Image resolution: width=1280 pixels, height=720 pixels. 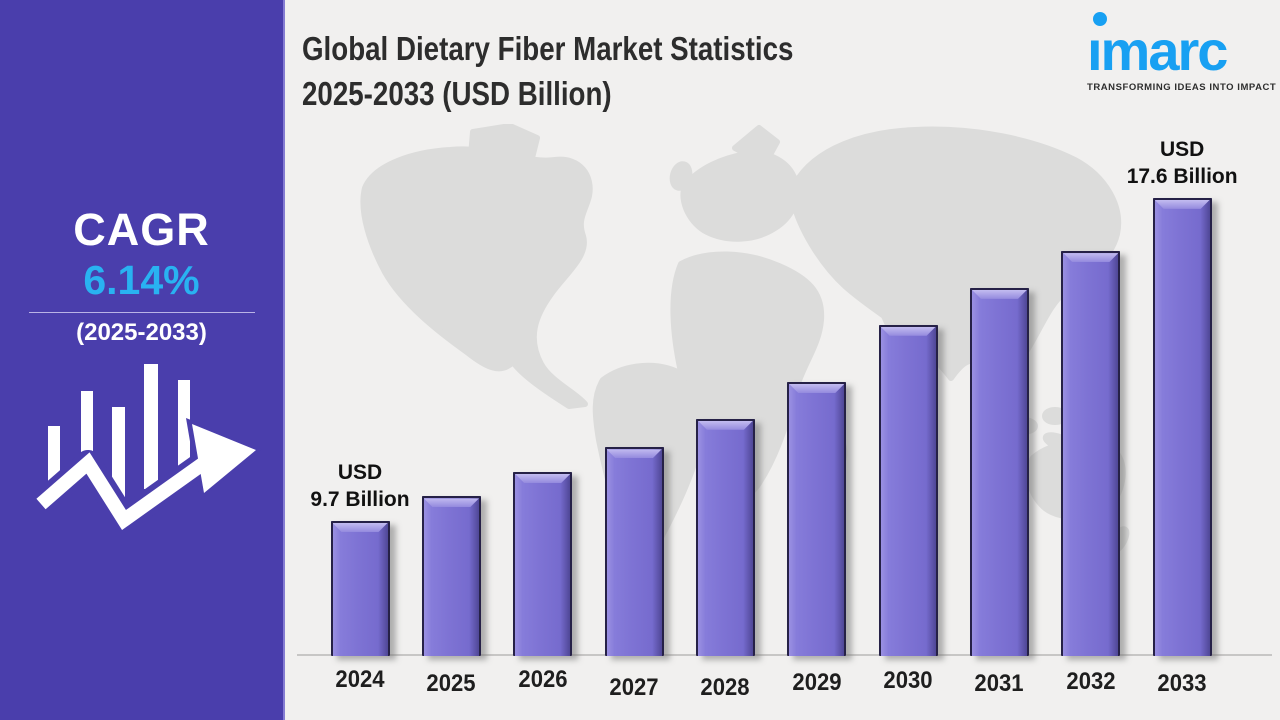 What do you see at coordinates (141, 280) in the screenshot?
I see `cagr-value: 6.14%` at bounding box center [141, 280].